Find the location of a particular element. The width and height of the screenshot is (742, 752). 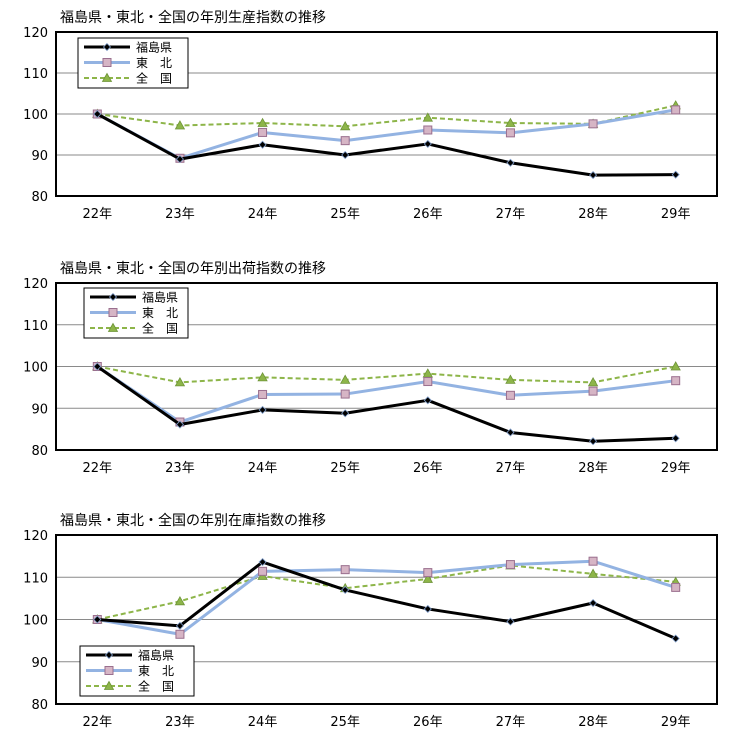

chart2-xtick-0: 22年 is located at coordinates (98, 468).